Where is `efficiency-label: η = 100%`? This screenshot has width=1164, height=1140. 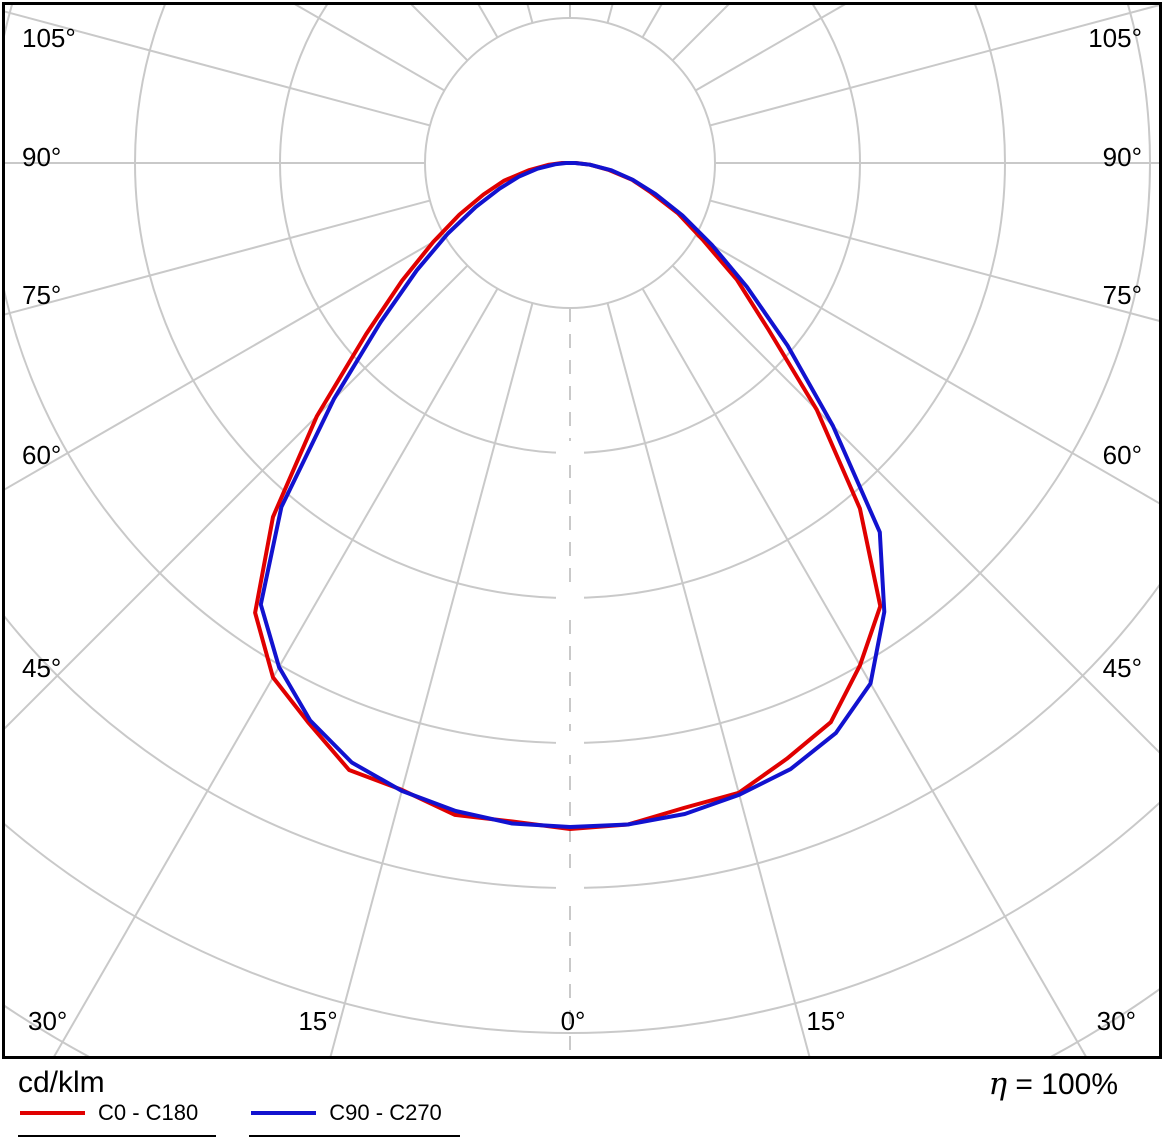 efficiency-label: η = 100% is located at coordinates (1054, 1084).